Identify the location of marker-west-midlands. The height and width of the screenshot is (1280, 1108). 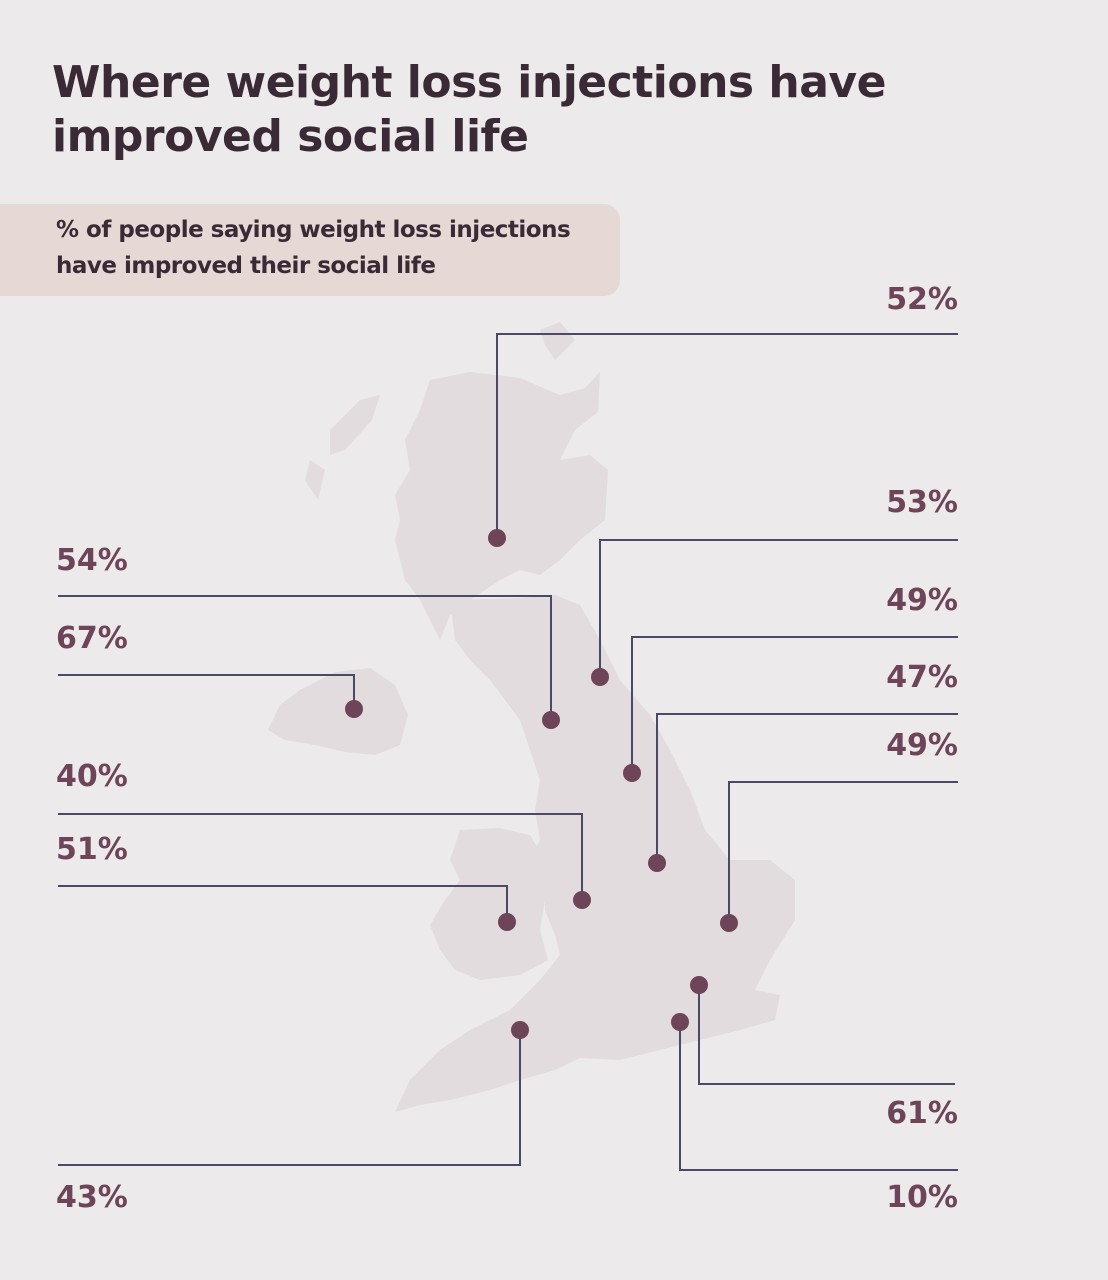
(582, 900).